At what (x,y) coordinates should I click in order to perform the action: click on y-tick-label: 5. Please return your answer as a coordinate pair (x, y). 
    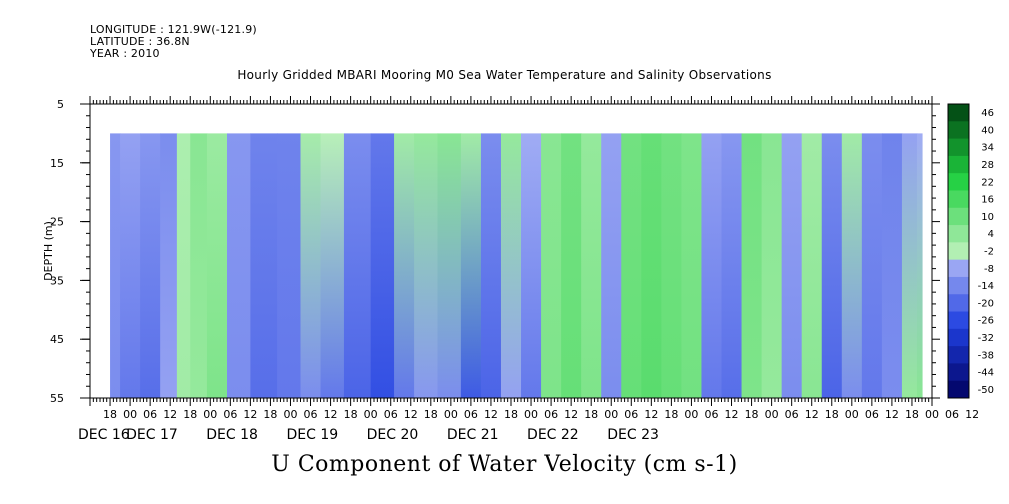
    Looking at the image, I should click on (60, 104).